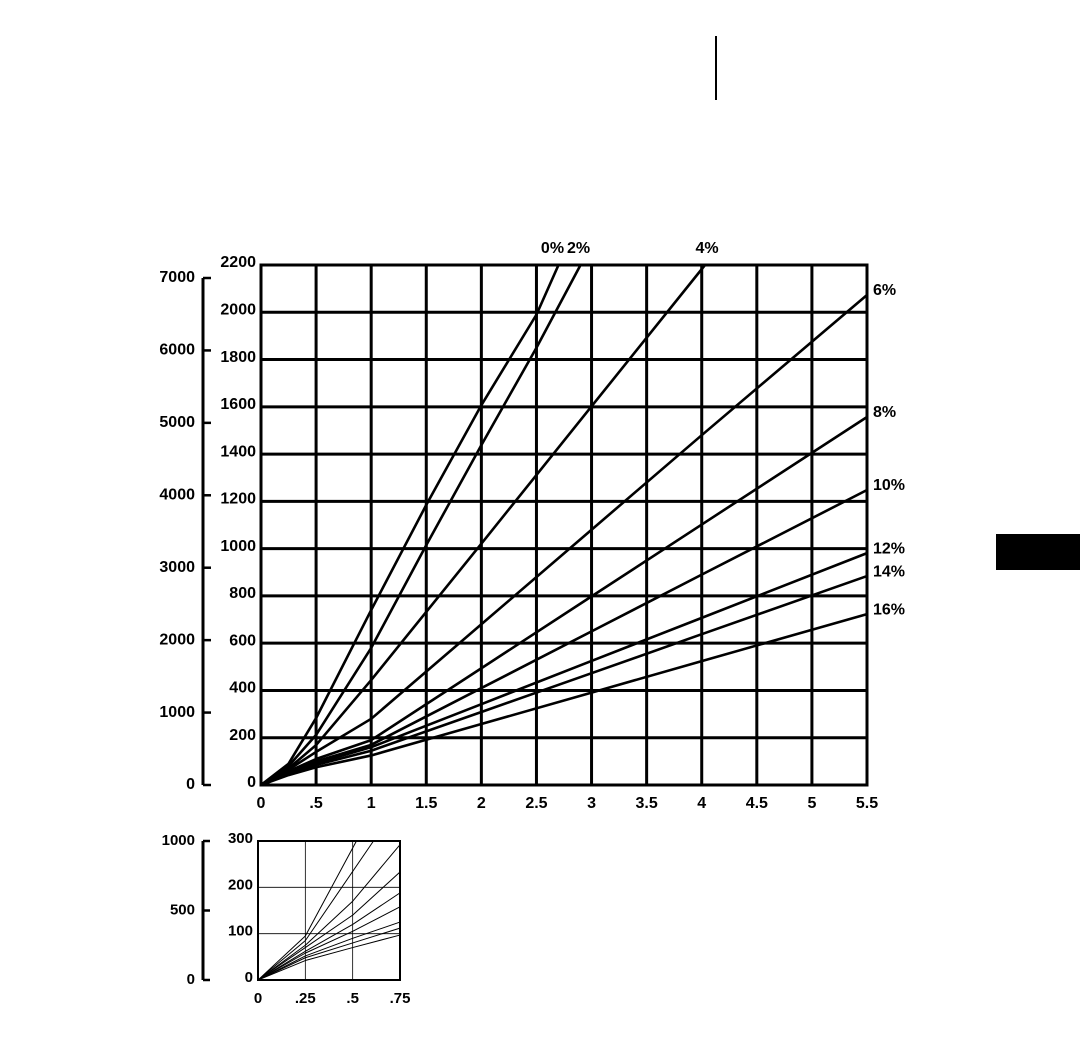  What do you see at coordinates (242, 640) in the screenshot?
I see `y-tick-label: 600` at bounding box center [242, 640].